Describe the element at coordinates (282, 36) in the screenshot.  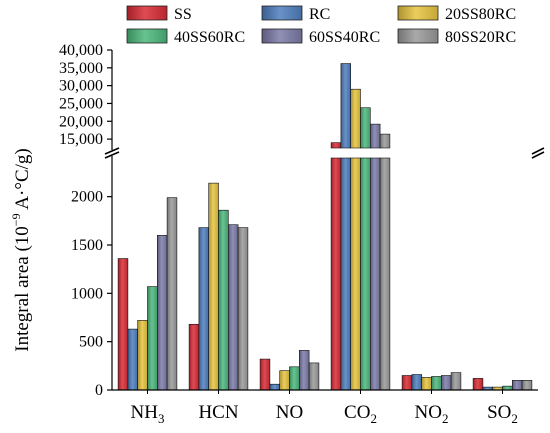
I see `legend-swatch-60ss40rc` at that location.